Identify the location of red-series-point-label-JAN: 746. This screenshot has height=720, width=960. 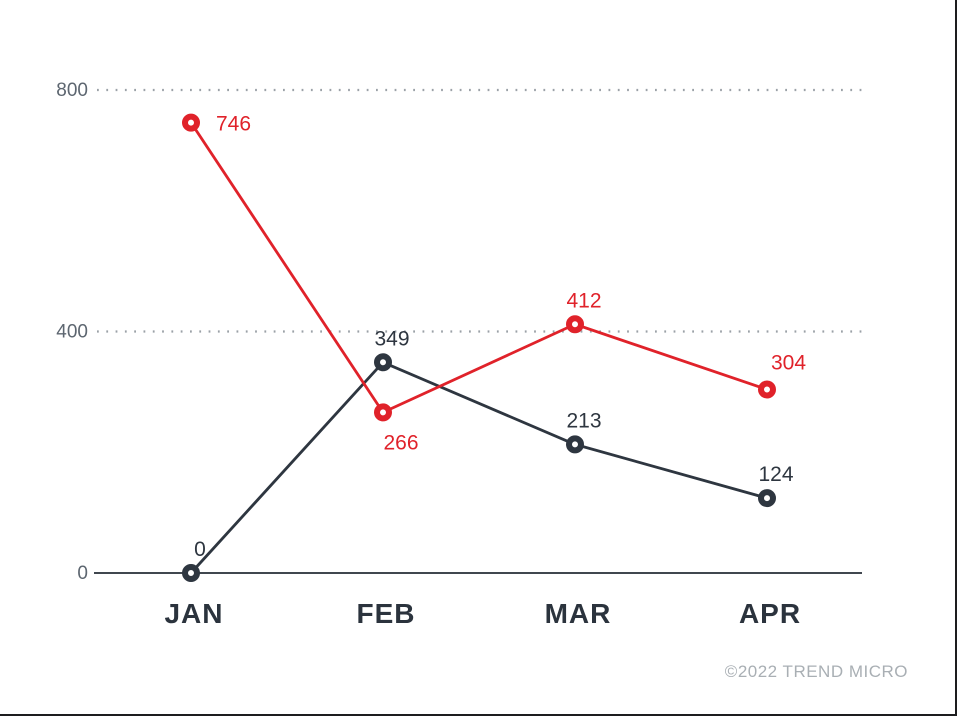
(233, 124).